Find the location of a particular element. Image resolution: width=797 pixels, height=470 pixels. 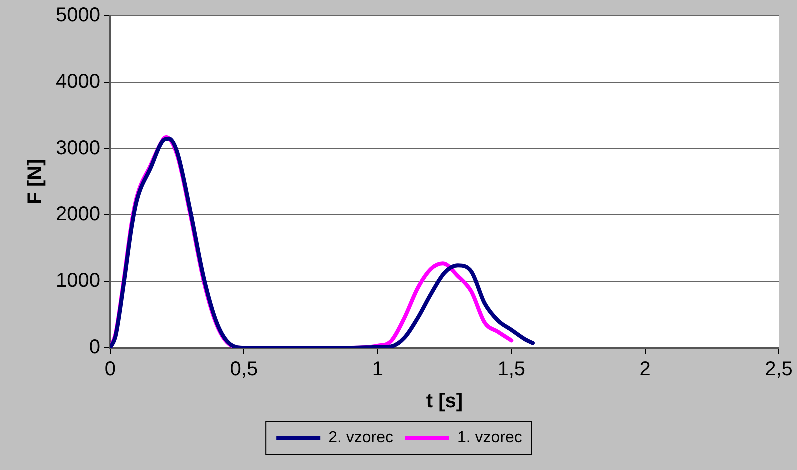

y-axis-title: F [N] is located at coordinates (35, 182).